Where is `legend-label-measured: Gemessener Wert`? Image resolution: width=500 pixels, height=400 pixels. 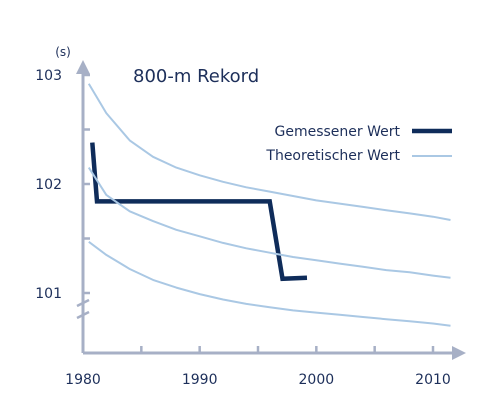
legend-label-measured: Gemessener Wert is located at coordinates (338, 132).